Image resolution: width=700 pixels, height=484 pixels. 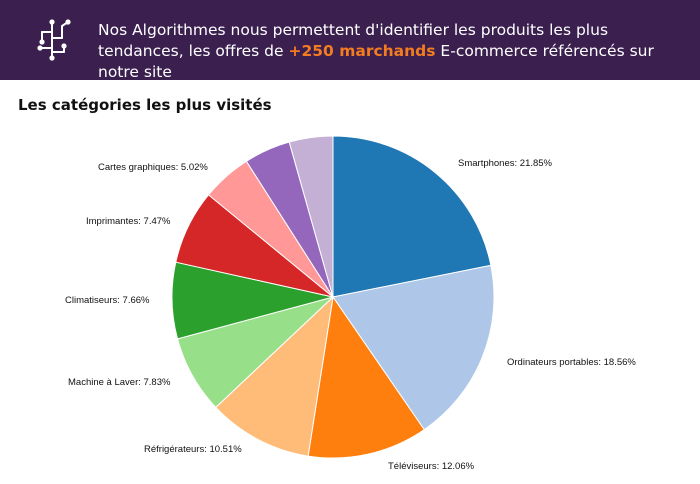 What do you see at coordinates (431, 466) in the screenshot?
I see `slice-label: Téléviseurs: 12.06%` at bounding box center [431, 466].